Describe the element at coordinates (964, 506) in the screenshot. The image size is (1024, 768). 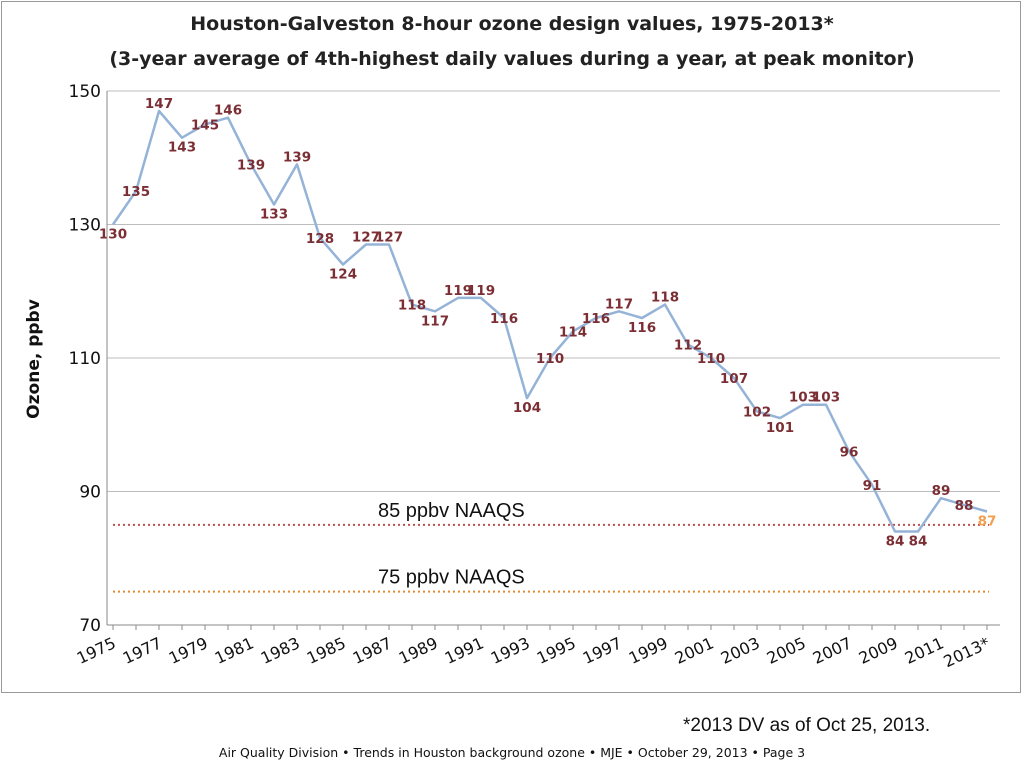
I see `data-label: 88` at that location.